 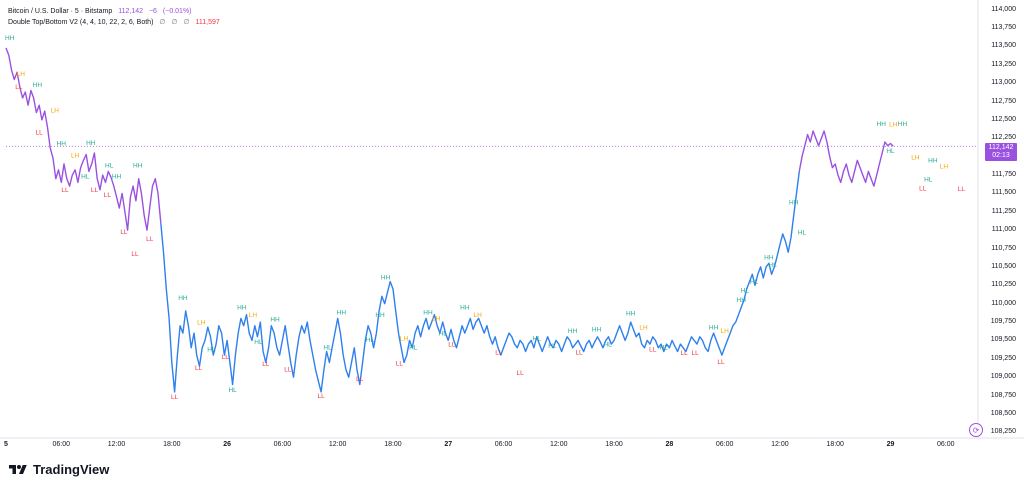 What do you see at coordinates (1001, 147) in the screenshot?
I see `current-price-tag-value: 112,142` at bounding box center [1001, 147].